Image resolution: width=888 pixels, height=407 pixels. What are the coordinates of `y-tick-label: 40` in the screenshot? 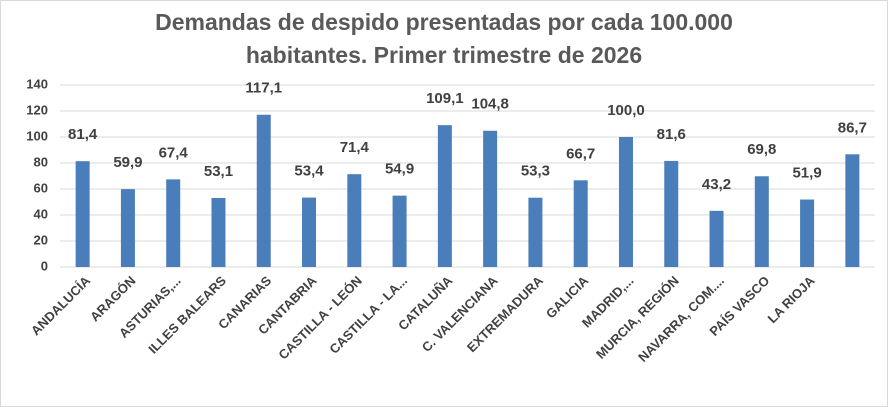 It's located at (41, 213).